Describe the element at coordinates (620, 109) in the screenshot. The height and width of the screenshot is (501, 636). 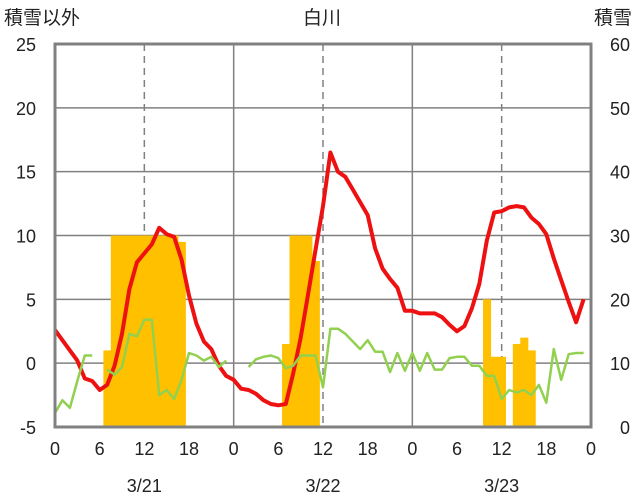
I see `right-tick-label: 50` at that location.